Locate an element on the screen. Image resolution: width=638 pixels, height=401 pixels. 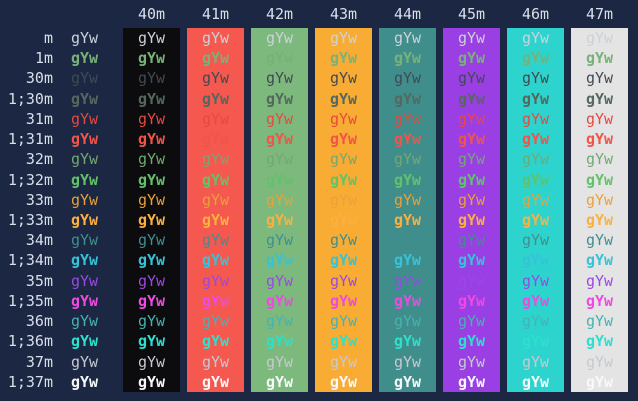
gyw-cell-36m-on-41m: gYw is located at coordinates (215, 321).